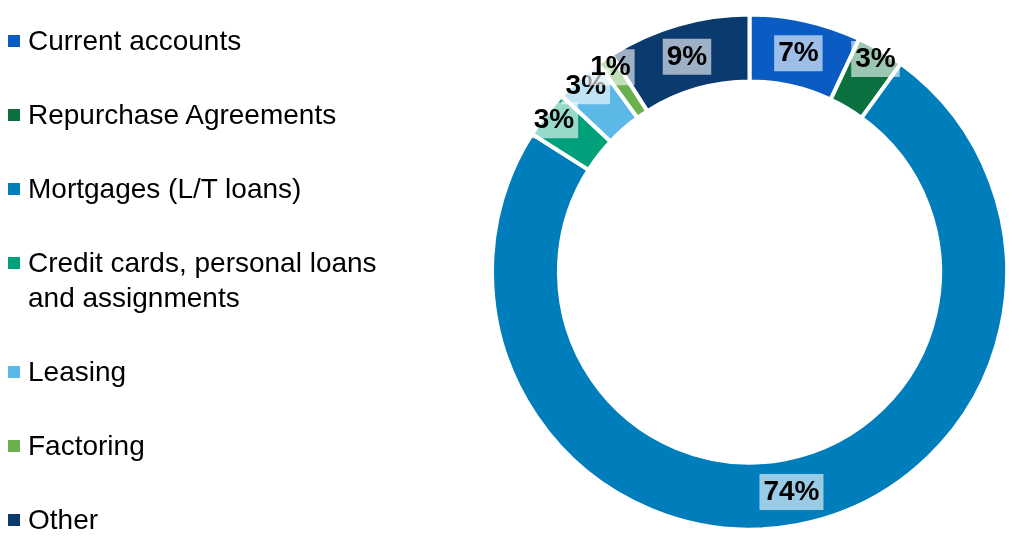  I want to click on data-label: 9%, so click(687, 55).